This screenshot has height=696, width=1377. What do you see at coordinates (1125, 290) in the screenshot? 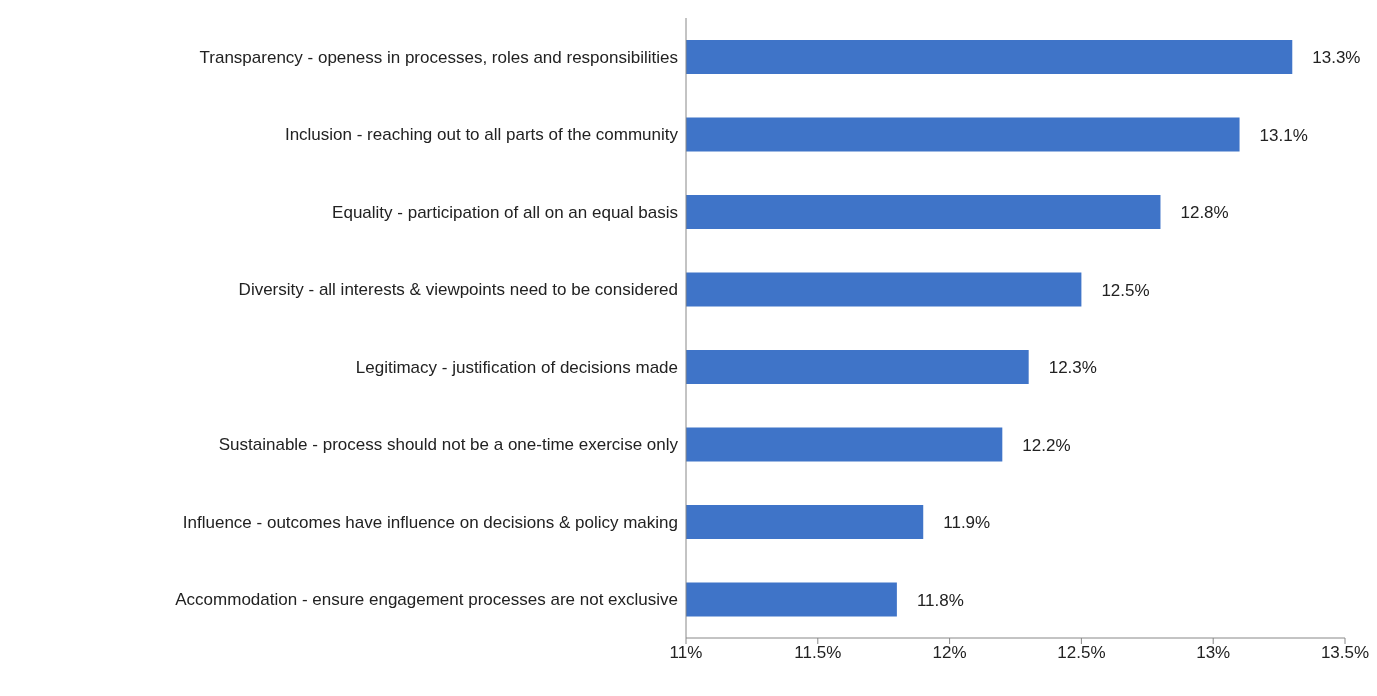
I see `data-label: 12.5%` at bounding box center [1125, 290].